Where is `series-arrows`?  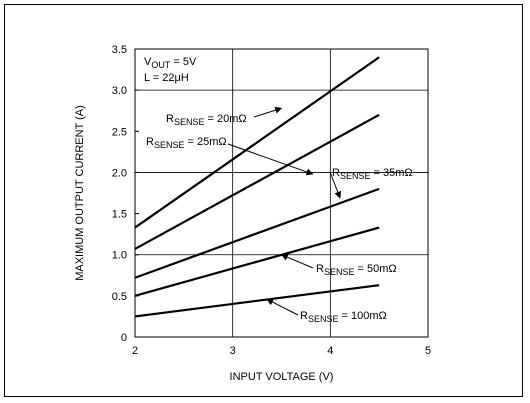
series-arrows is located at coordinates (284, 211).